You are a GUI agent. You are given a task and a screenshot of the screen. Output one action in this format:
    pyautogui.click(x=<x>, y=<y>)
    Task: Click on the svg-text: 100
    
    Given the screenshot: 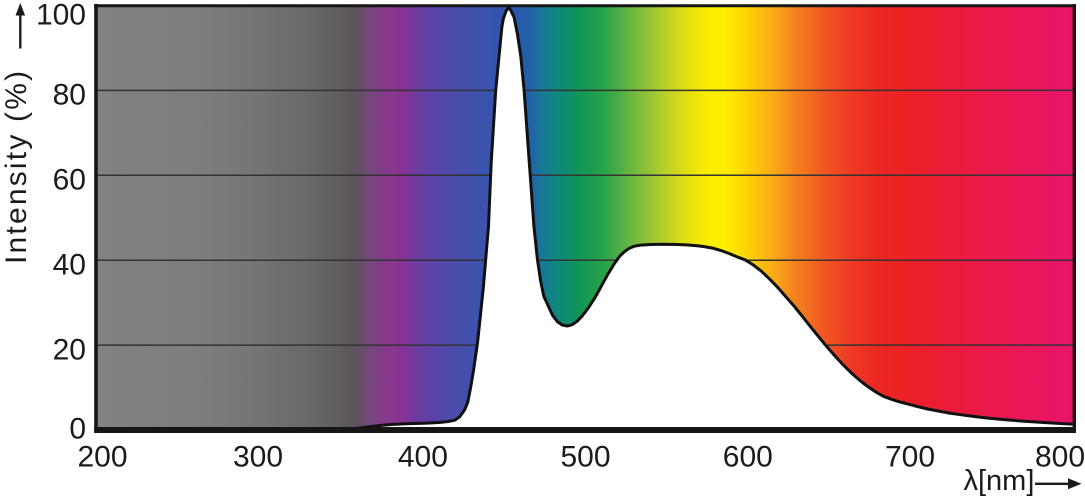 What is the action you would take?
    pyautogui.click(x=61, y=16)
    